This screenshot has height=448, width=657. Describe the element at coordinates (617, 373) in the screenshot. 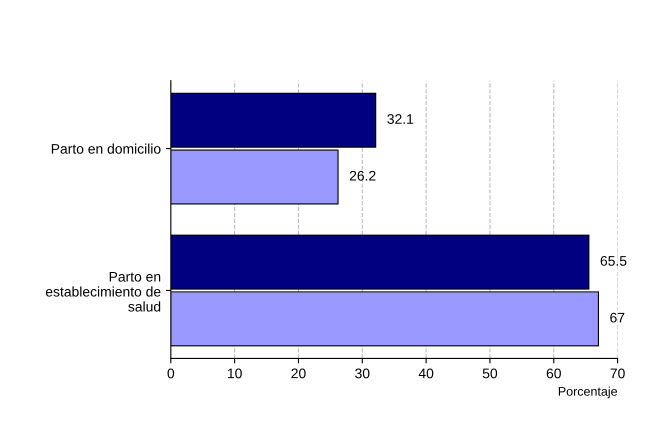

I see `x-tick-label: 70` at that location.